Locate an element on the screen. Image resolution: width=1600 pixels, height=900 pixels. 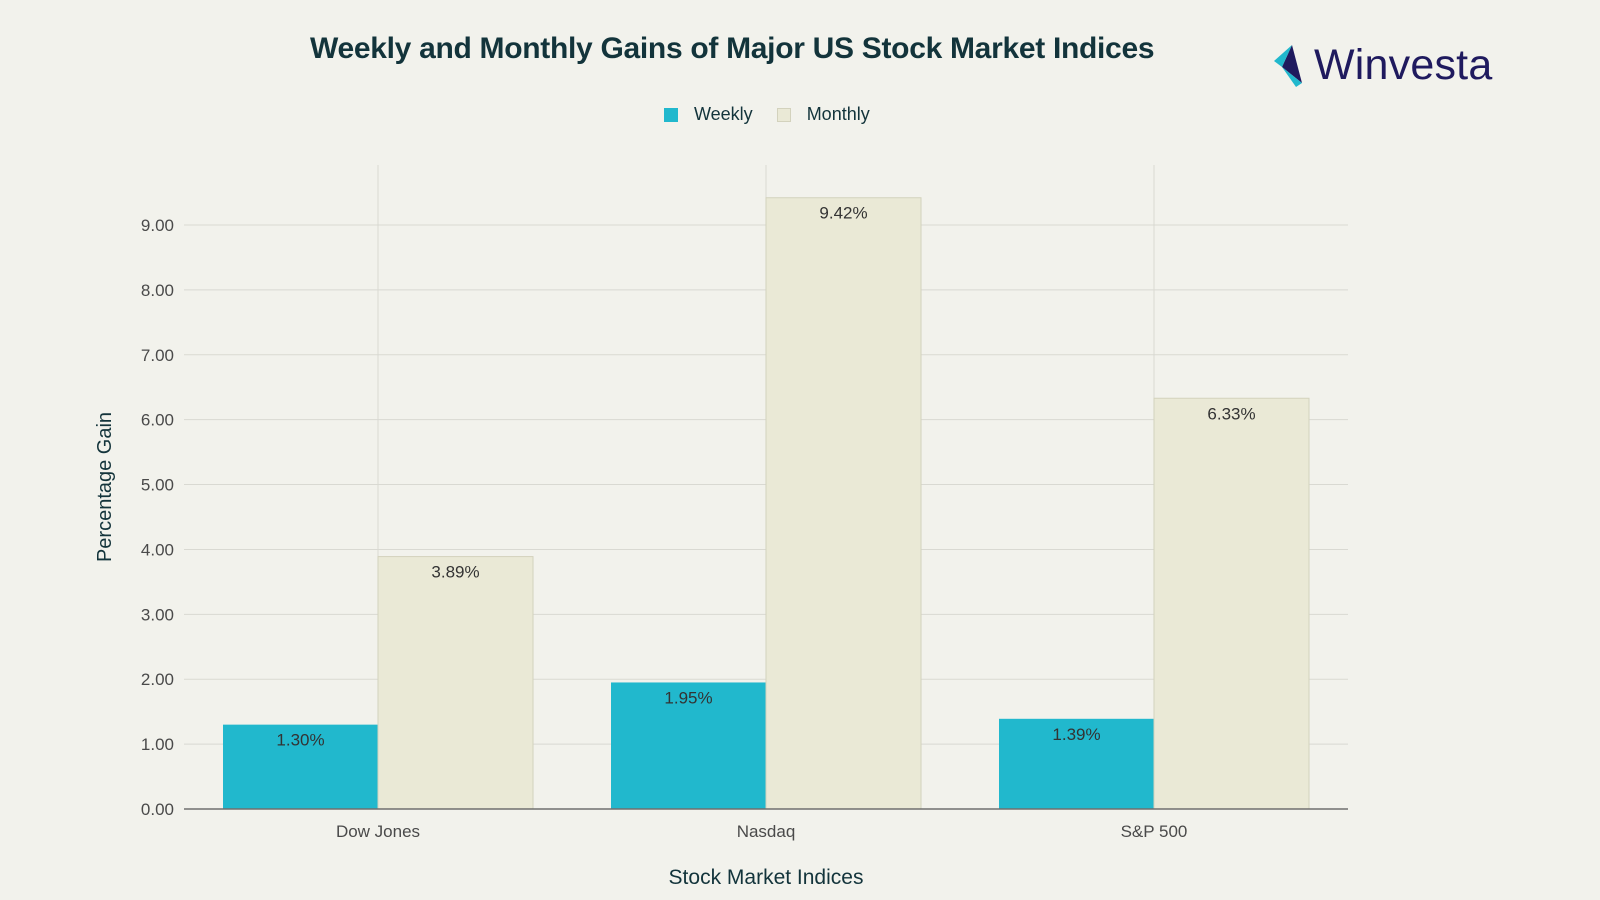
y-tick-label: 8.00 is located at coordinates (157, 290).